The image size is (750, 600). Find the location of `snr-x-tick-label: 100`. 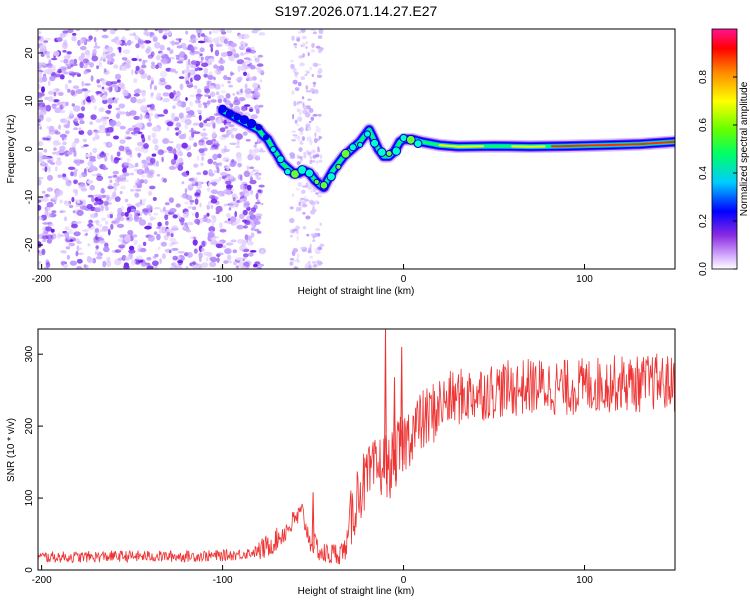

snr-x-tick-label: 100 is located at coordinates (584, 580).